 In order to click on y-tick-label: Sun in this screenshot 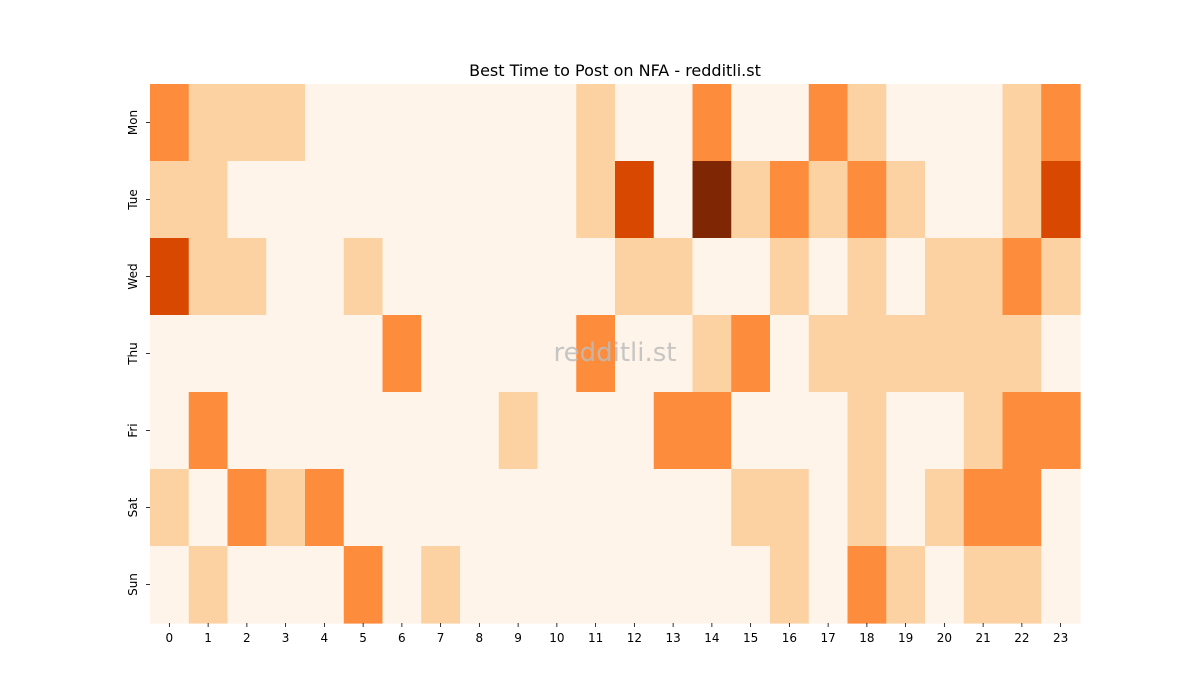, I will do `click(133, 584)`.